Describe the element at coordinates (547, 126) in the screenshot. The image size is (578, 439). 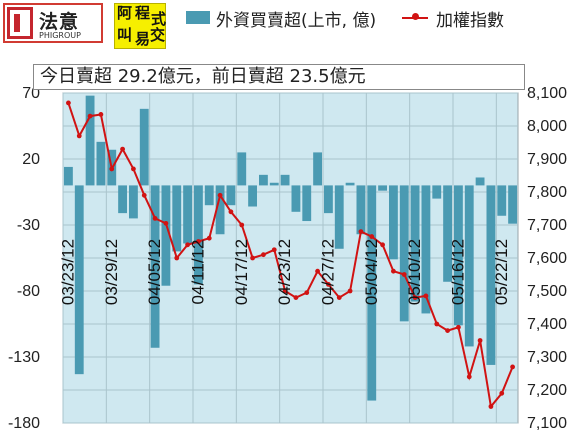
I see `right-tick-label: 8,000` at that location.